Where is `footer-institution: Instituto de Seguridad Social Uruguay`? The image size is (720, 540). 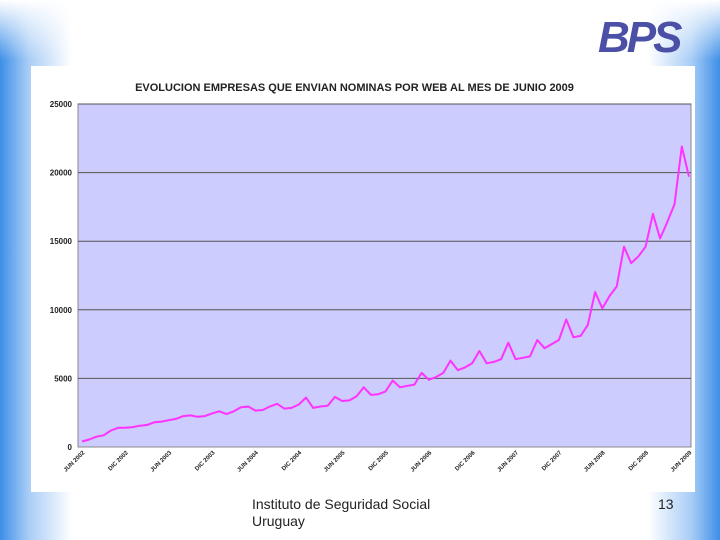 footer-institution: Instituto de Seguridad Social Uruguay is located at coordinates (341, 513).